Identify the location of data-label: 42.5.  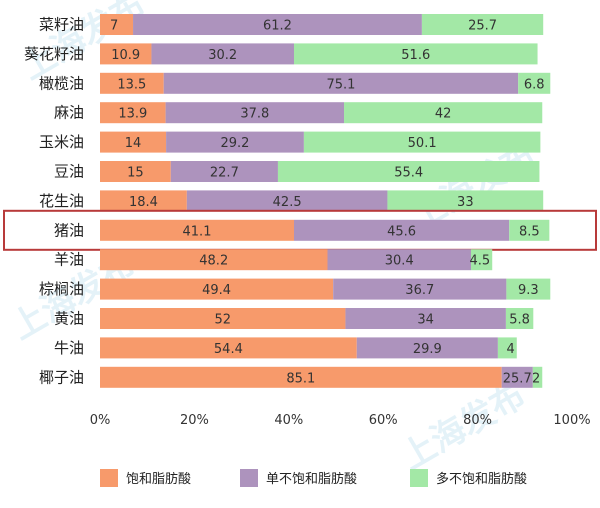
(287, 202).